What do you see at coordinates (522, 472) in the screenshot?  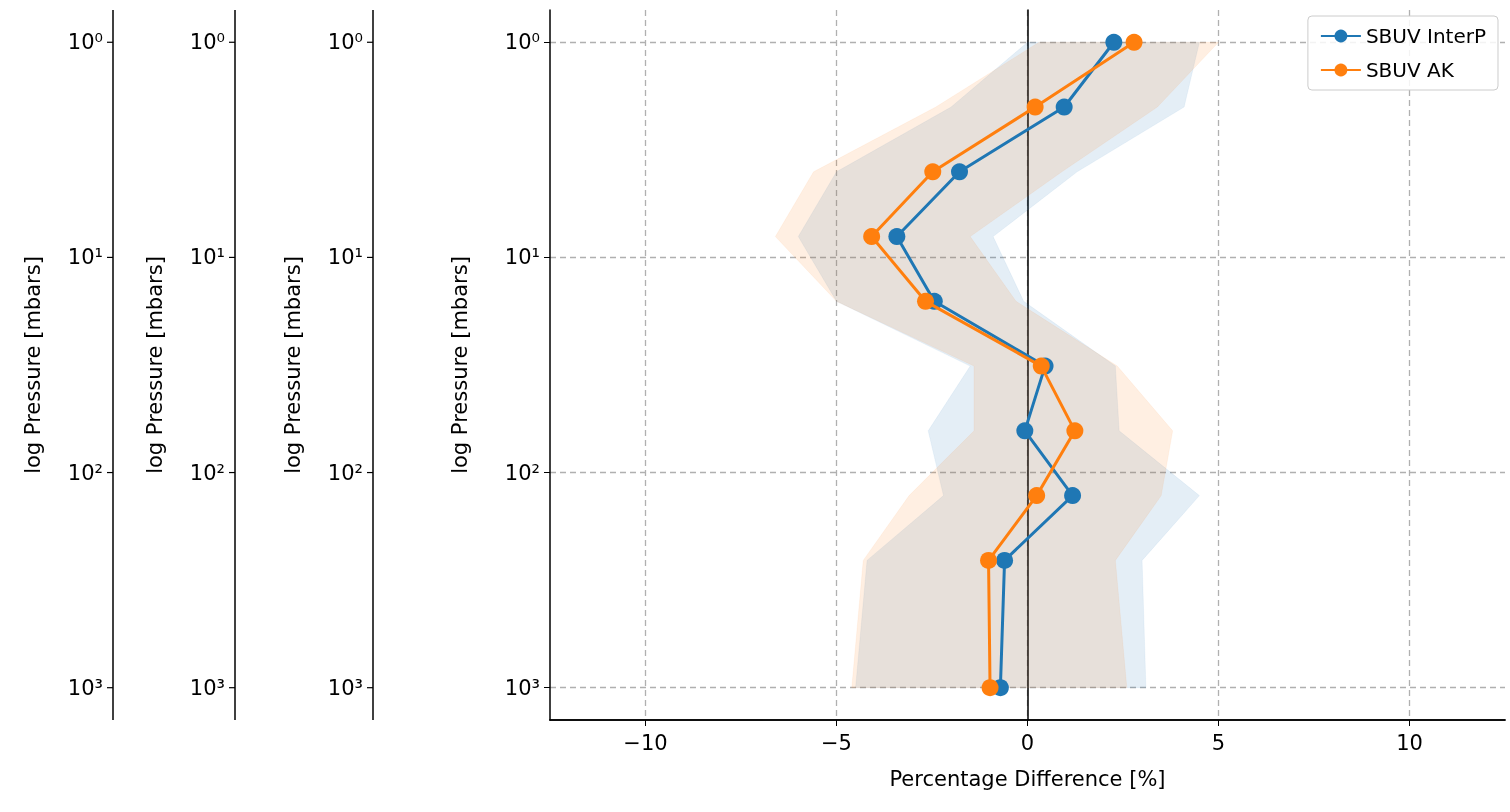 I see `y-tick-label: 10²` at bounding box center [522, 472].